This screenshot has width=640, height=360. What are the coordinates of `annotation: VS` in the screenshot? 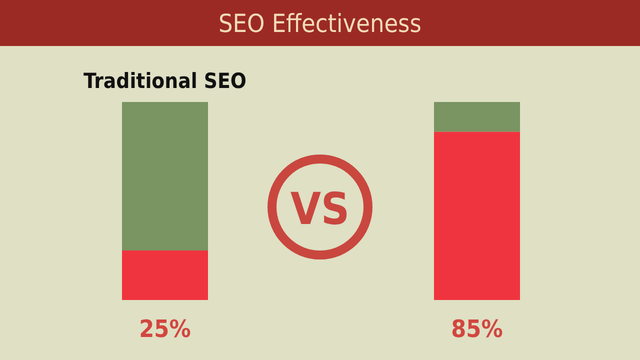 It's located at (320, 209).